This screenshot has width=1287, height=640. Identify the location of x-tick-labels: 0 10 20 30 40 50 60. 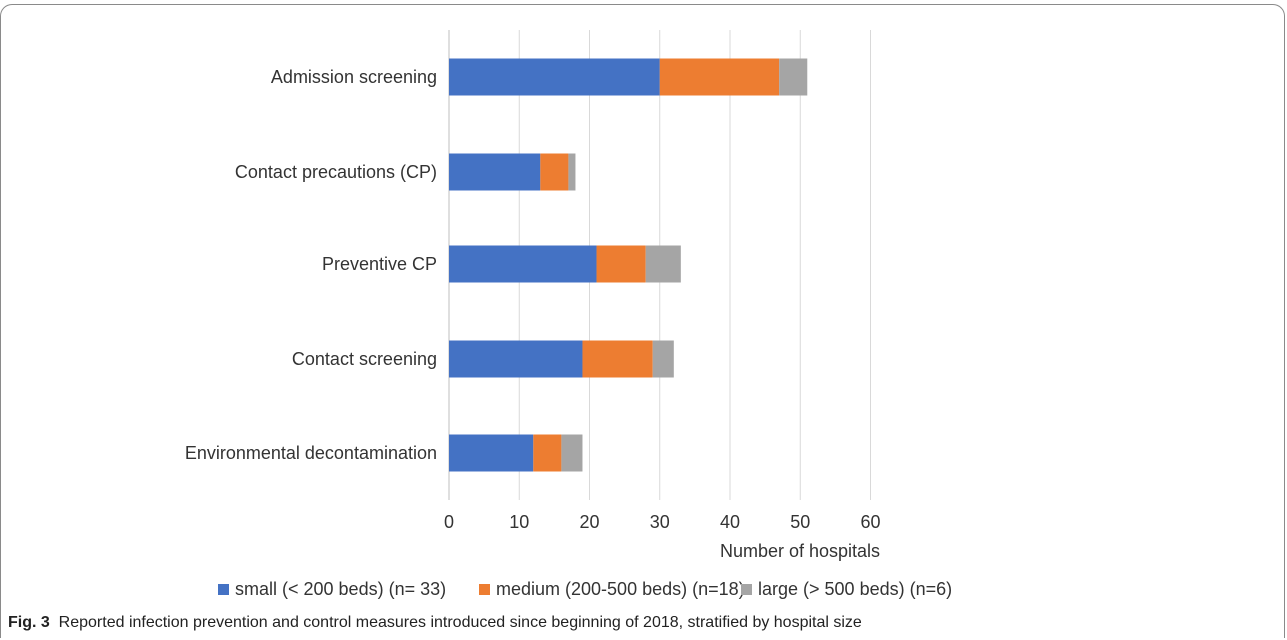
(662, 522).